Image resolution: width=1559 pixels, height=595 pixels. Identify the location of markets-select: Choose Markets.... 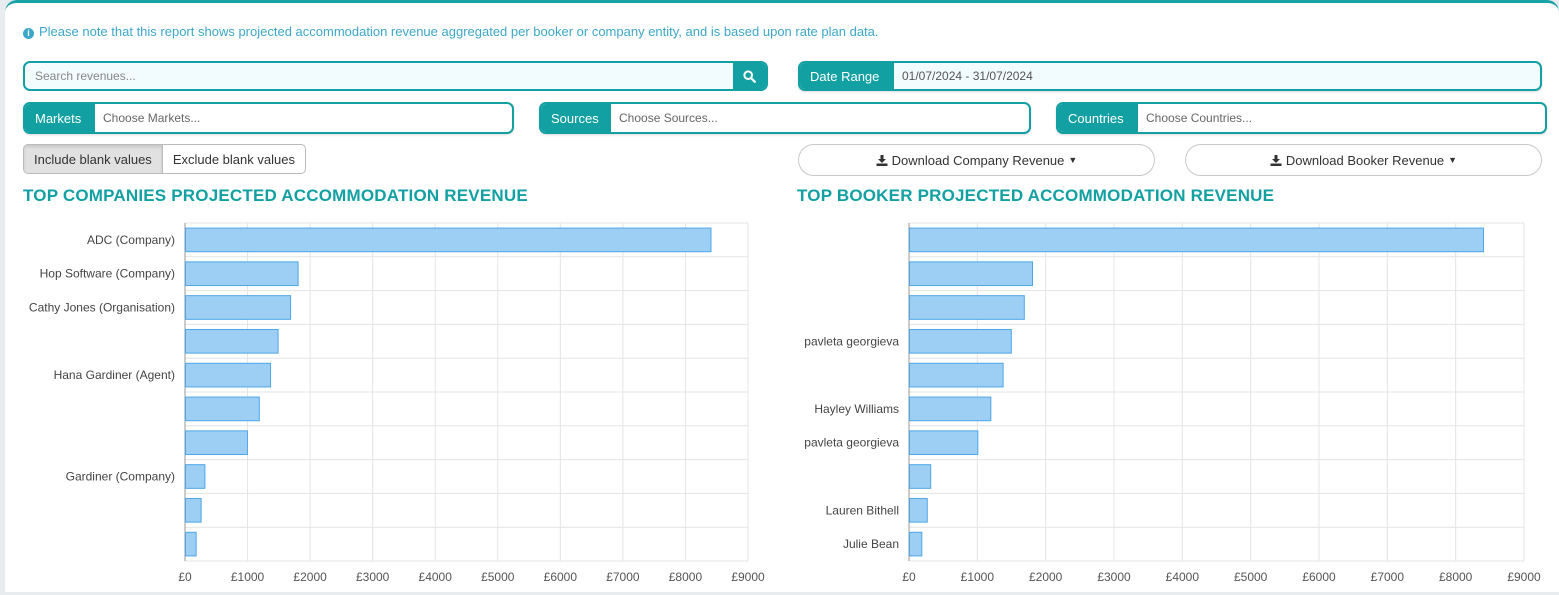
(152, 118).